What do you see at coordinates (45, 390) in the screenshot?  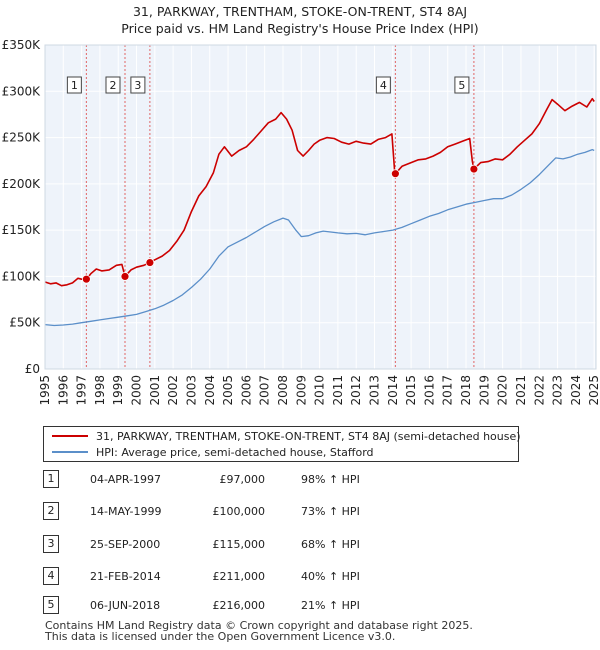 I see `x-tick-label: 1995` at bounding box center [45, 390].